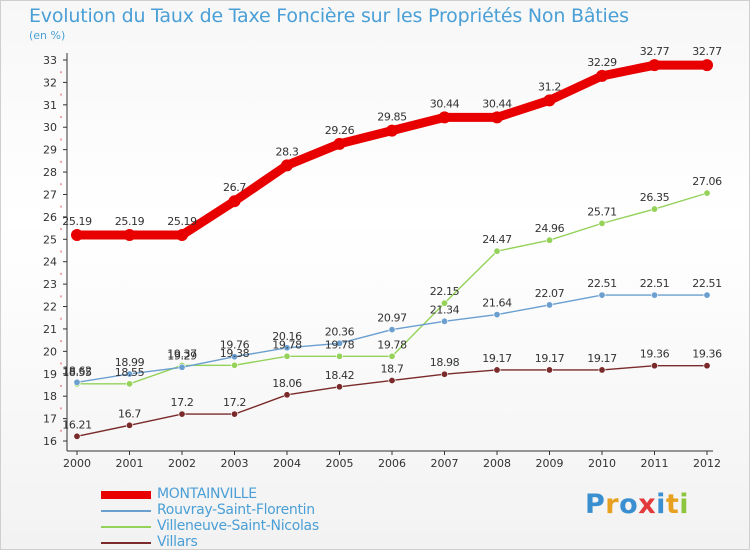 The image size is (750, 551). I want to click on data-label: 29.26, so click(340, 130).